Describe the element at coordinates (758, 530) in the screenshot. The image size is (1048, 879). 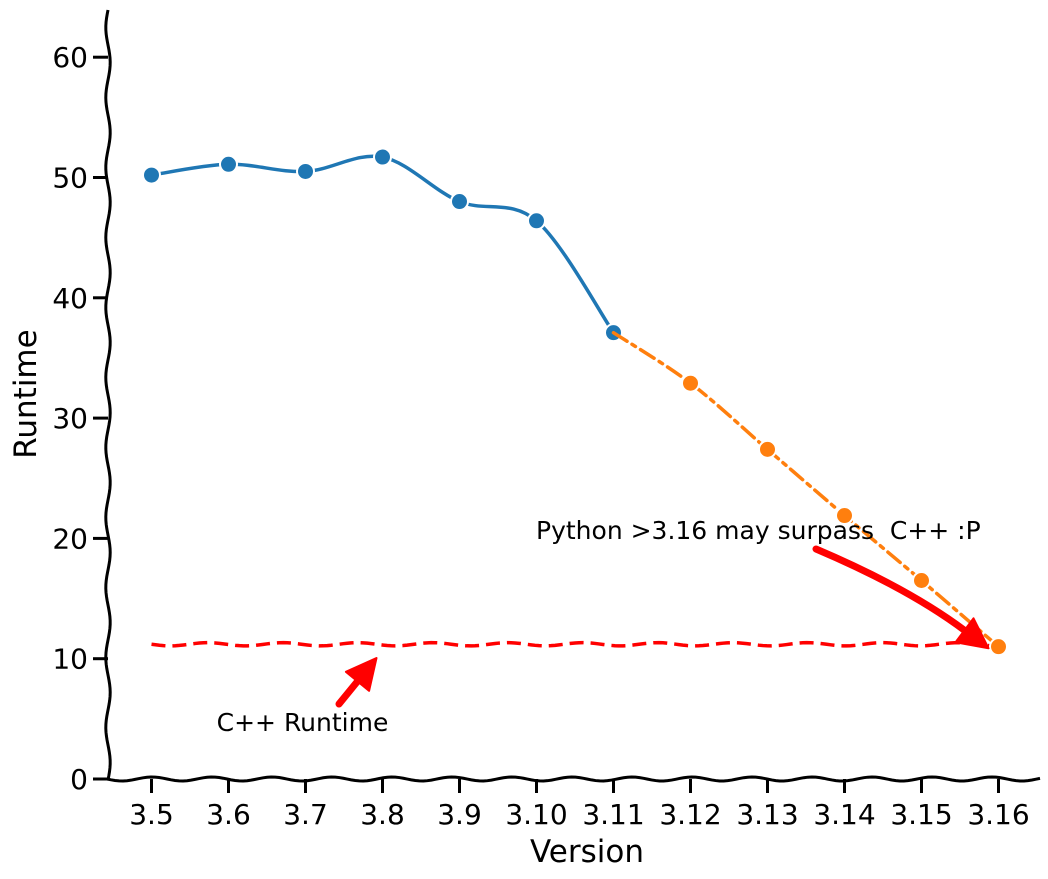
I see `surpass-annotation-text: Python >3.16 may surpass C++ :P` at that location.